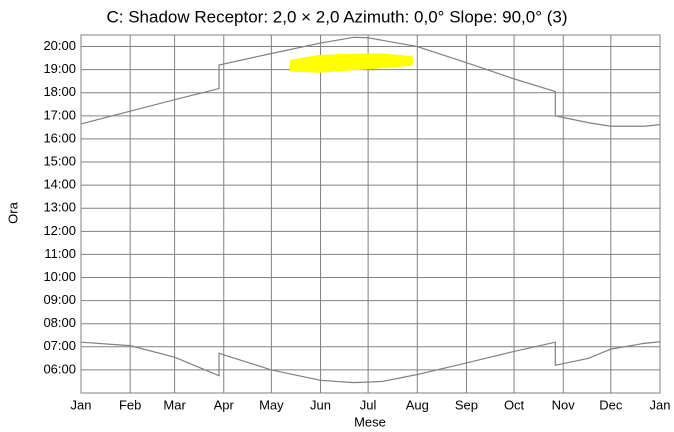  Describe the element at coordinates (59, 137) in the screenshot. I see `y-tick-label: 16:00` at that location.